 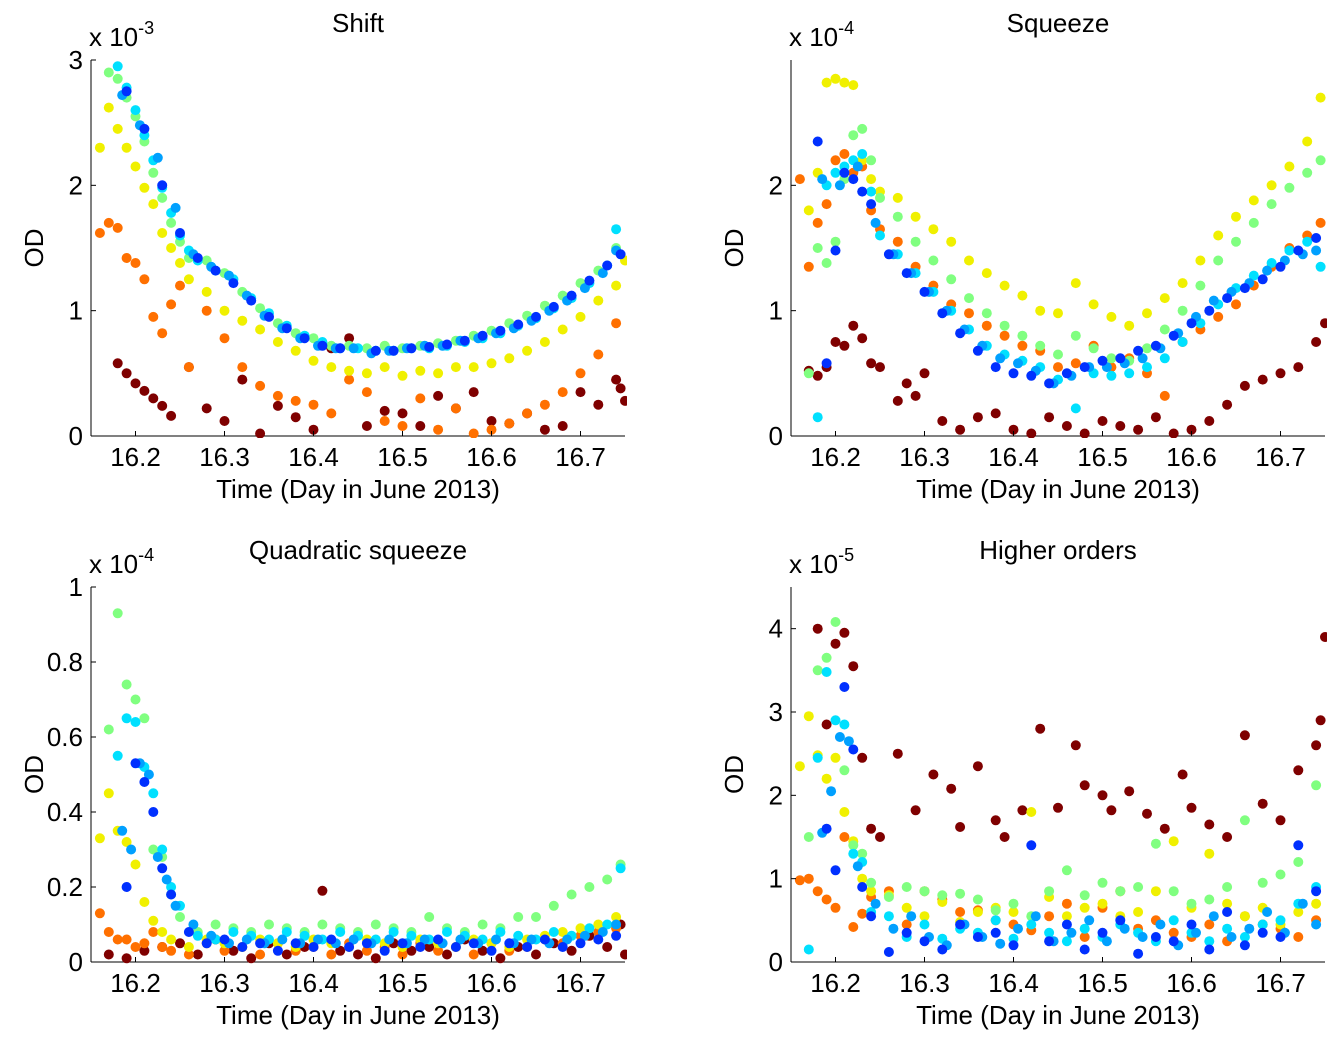 I want to click on x-tick-label: 16.4, so click(x=313, y=457).